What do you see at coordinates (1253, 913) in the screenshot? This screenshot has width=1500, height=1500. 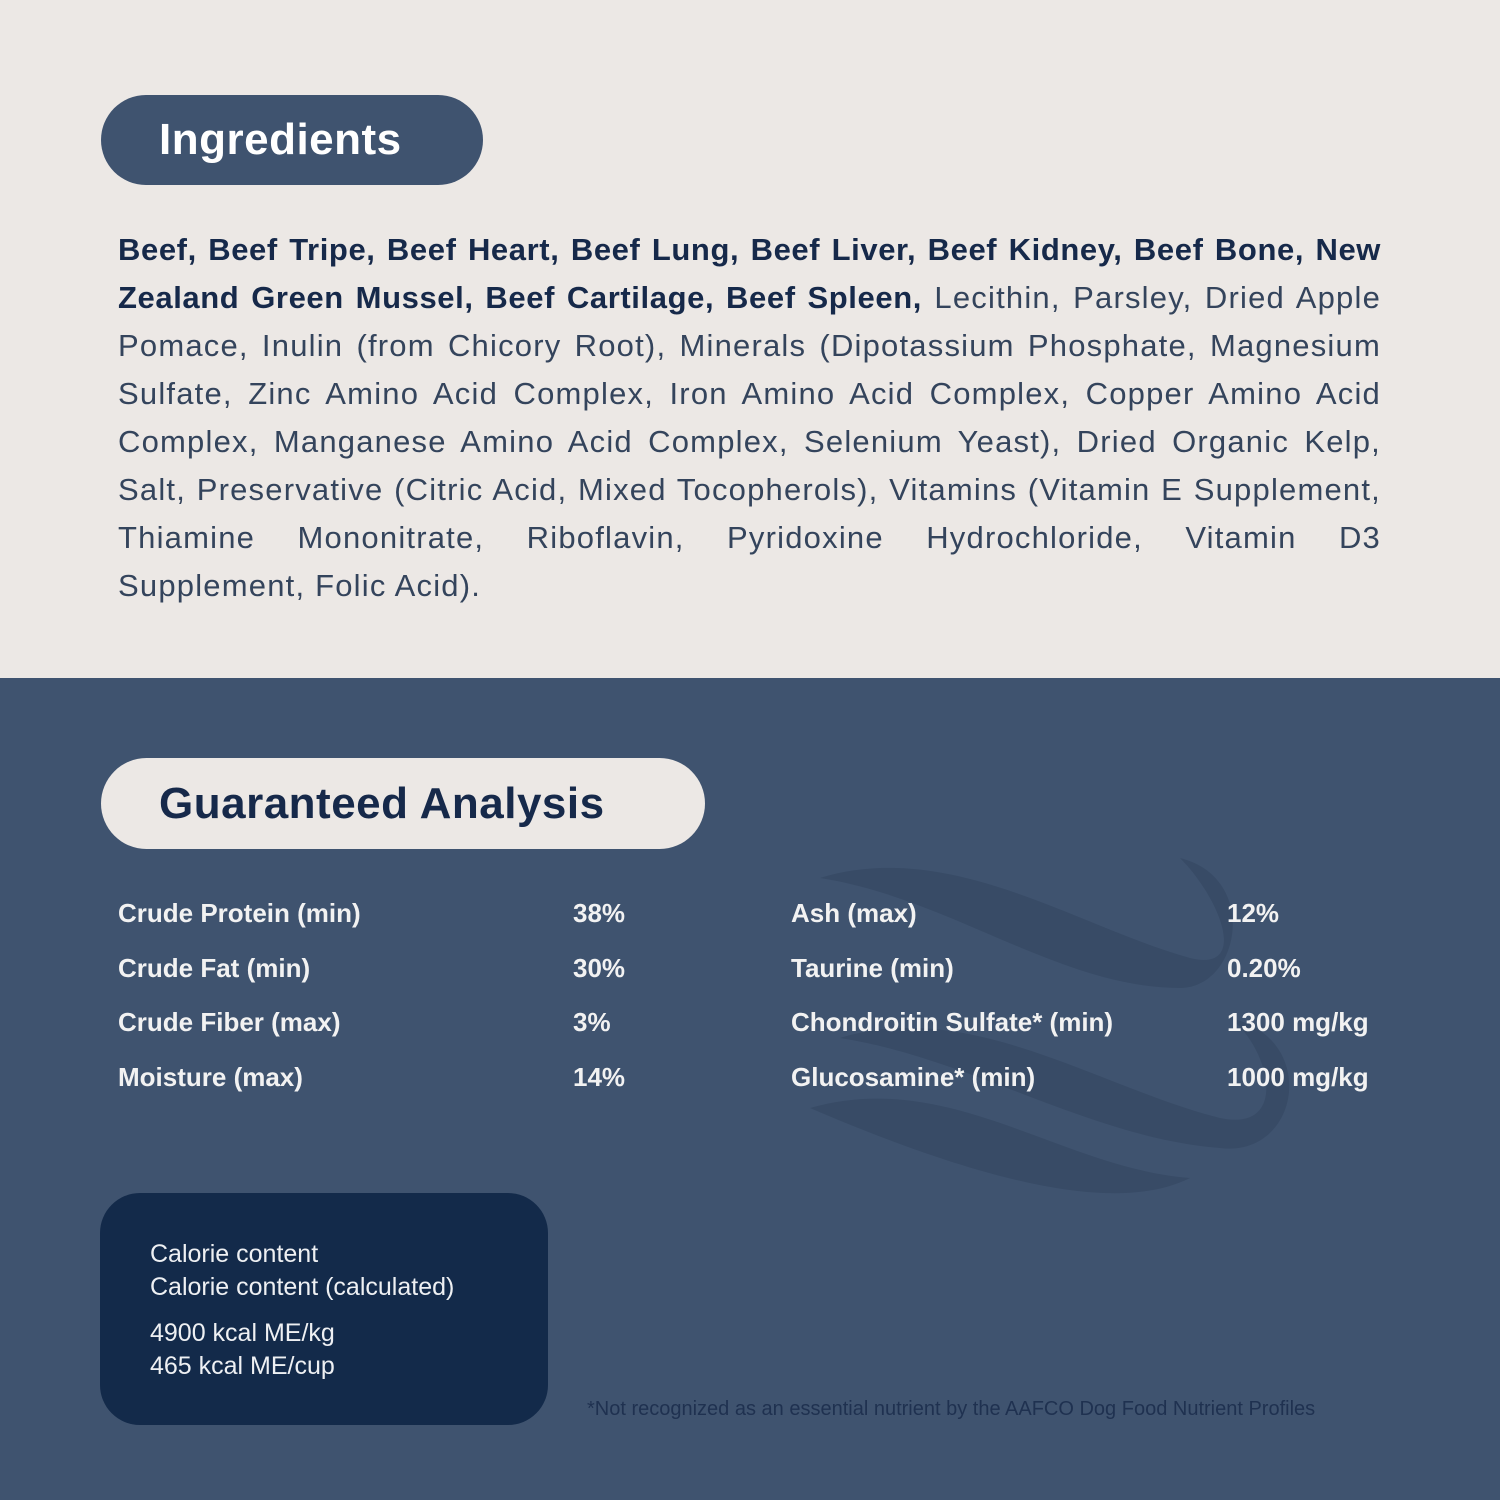 I see `analysis-value: 12%` at bounding box center [1253, 913].